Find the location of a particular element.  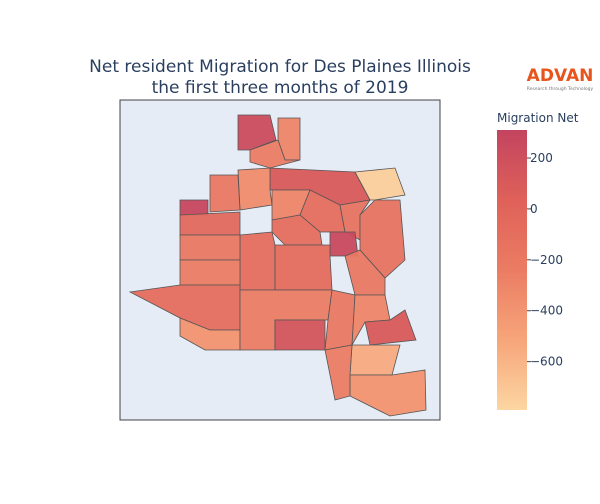

colorbar is located at coordinates (512, 270).